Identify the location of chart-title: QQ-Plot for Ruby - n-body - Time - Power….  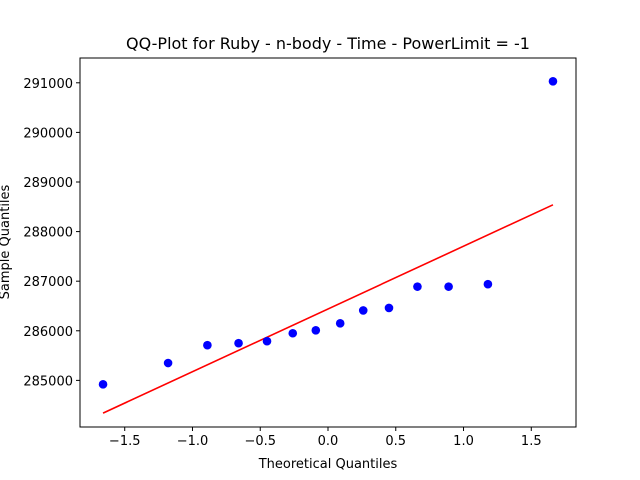
(328, 43).